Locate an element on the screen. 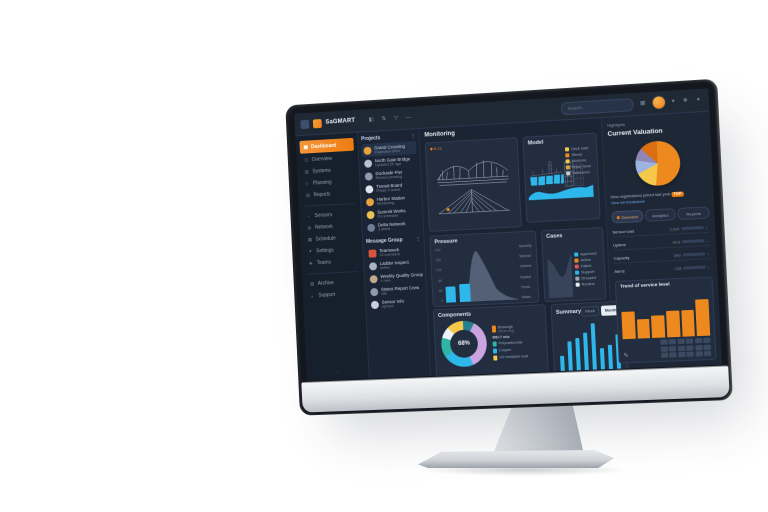 Image resolution: width=768 pixels, height=512 pixels. row-charts: Pressure 200 160 120 80 40 0 is located at coordinates (518, 267).